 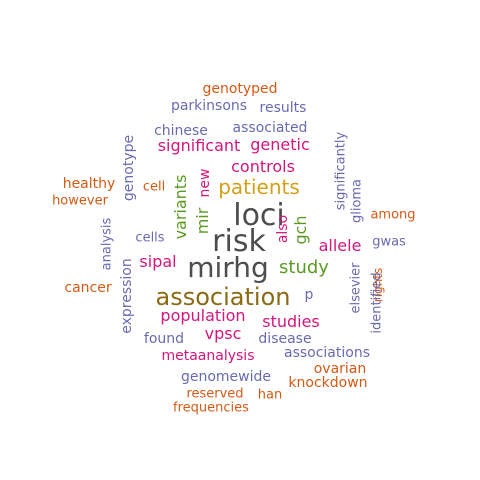 I want to click on word-new: new, so click(x=205, y=183).